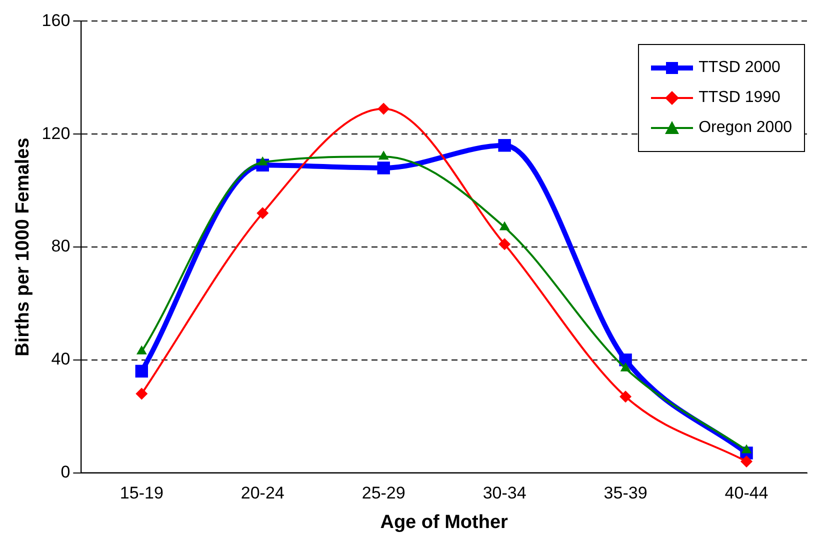 This screenshot has height=546, width=827. What do you see at coordinates (56, 133) in the screenshot?
I see `y-tick-label: 120` at bounding box center [56, 133].